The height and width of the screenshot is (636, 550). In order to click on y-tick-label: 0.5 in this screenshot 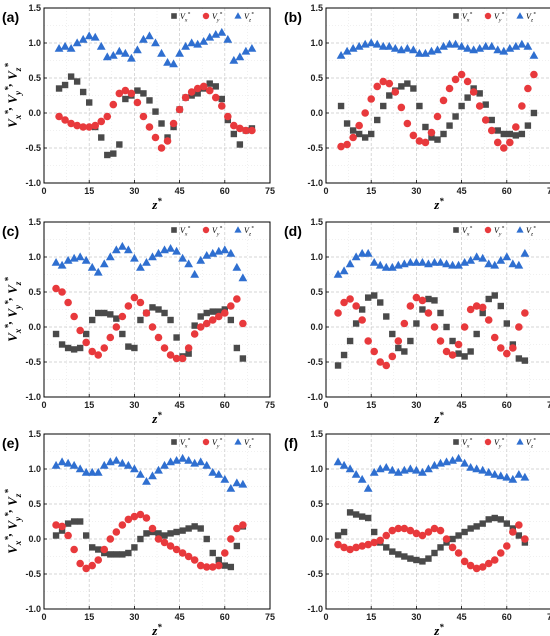, I will do `click(34, 78)`.